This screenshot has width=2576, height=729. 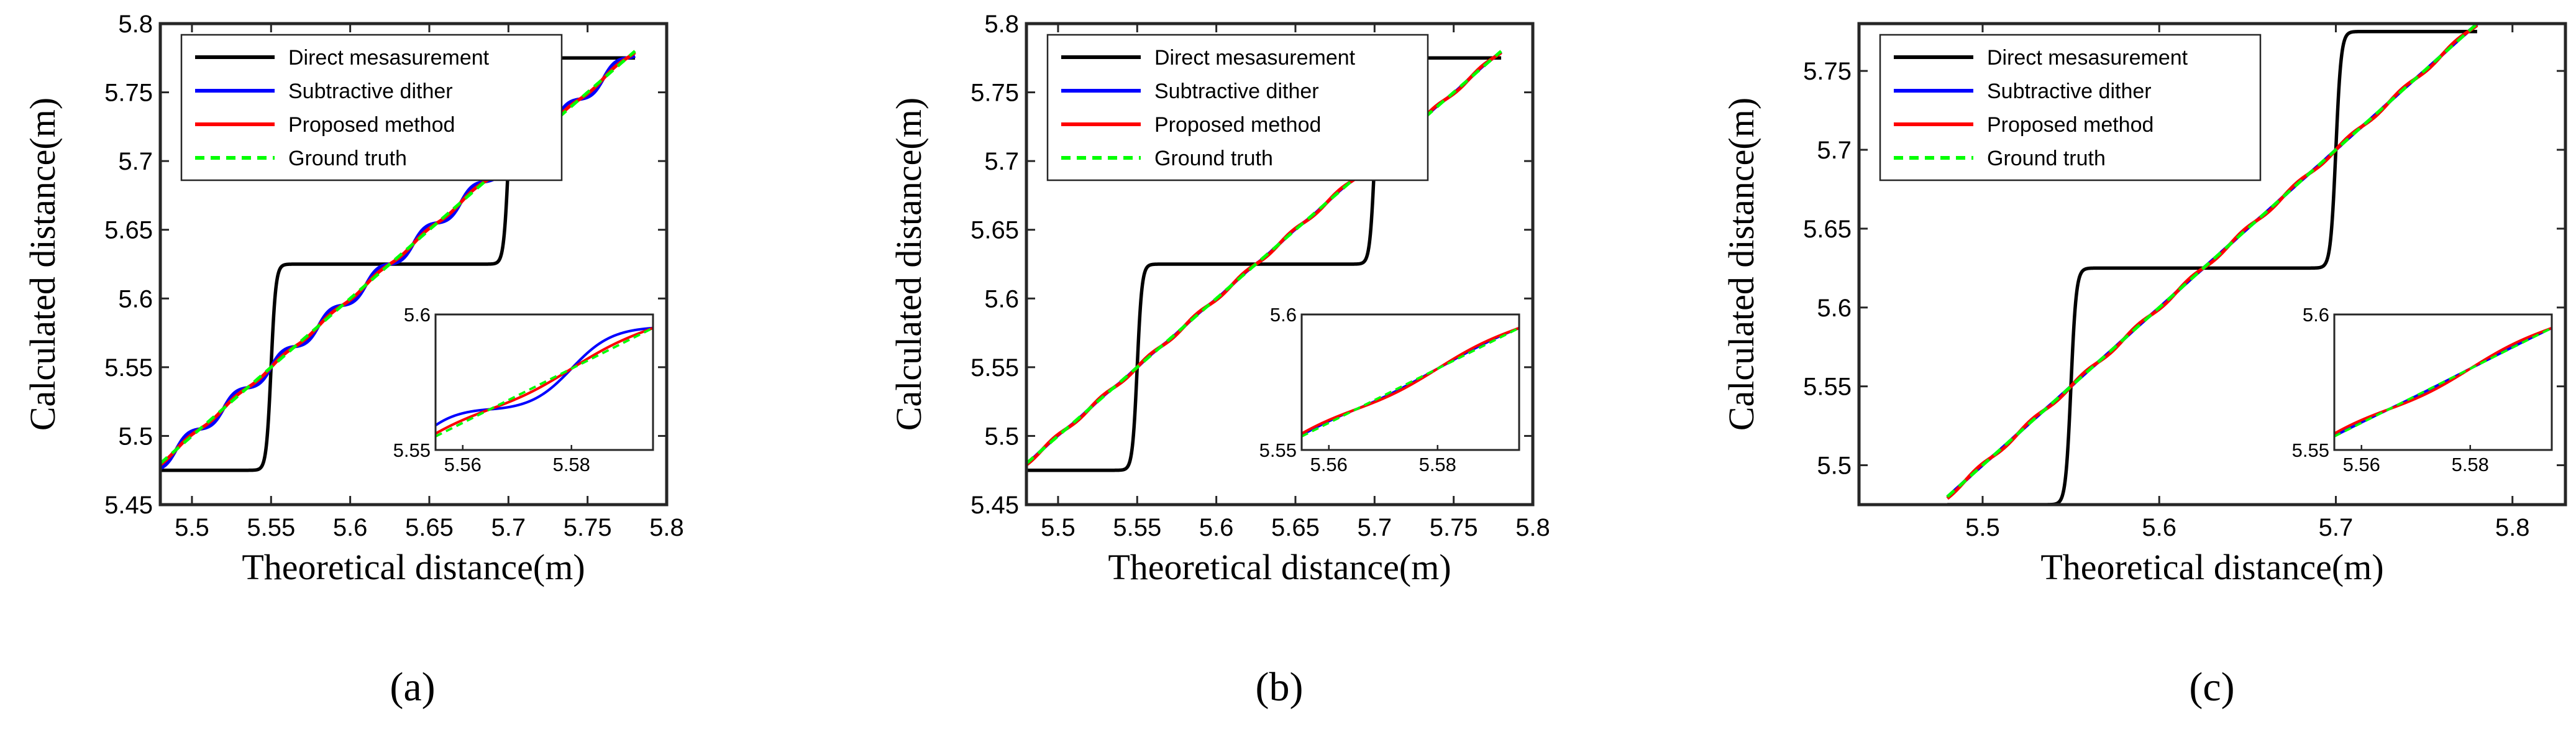 I want to click on direct-line, so click(x=2212, y=267).